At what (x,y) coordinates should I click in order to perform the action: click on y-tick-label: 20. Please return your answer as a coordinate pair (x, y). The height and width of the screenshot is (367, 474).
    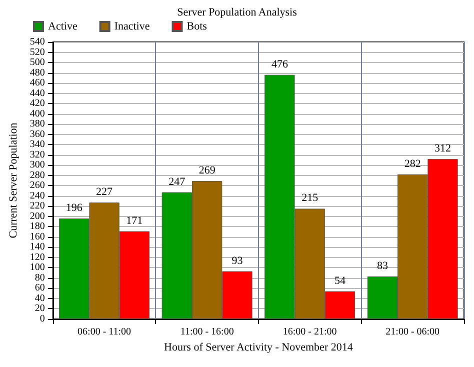
    Looking at the image, I should click on (39, 308).